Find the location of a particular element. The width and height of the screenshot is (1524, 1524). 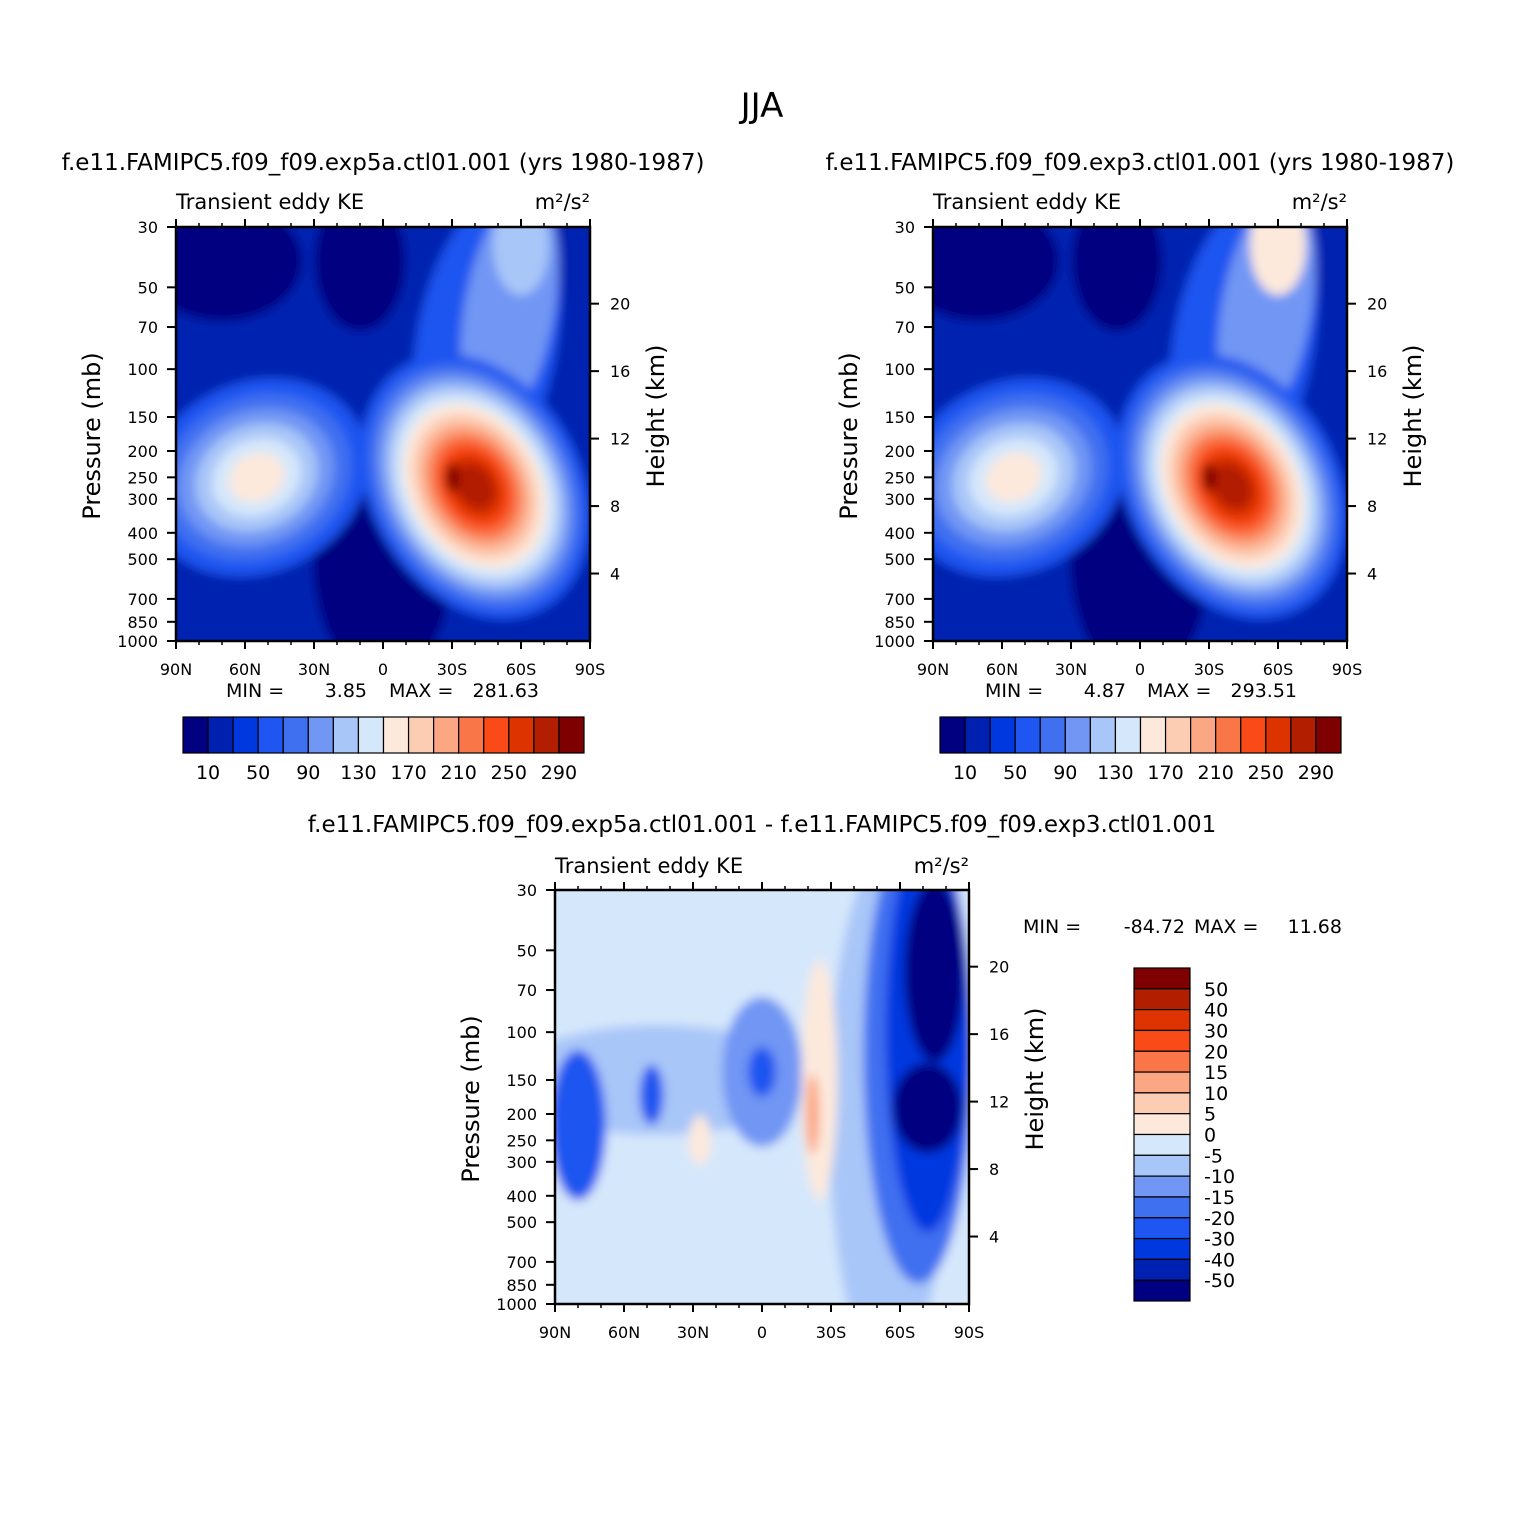

colorbar-label: 15 is located at coordinates (1216, 1073).